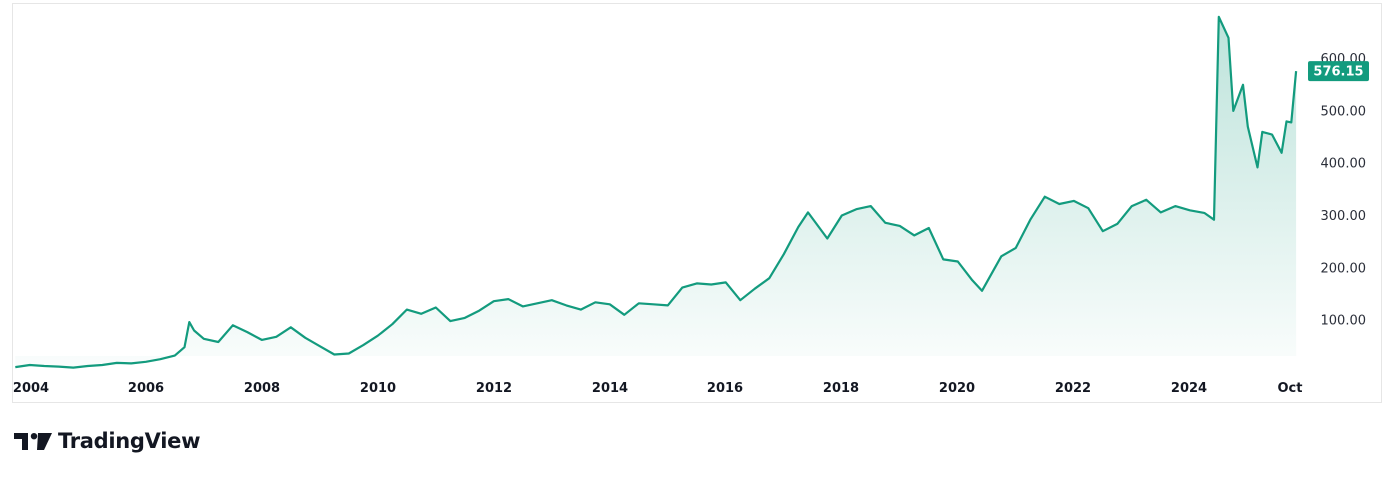 The height and width of the screenshot is (478, 1394). Describe the element at coordinates (494, 388) in the screenshot. I see `x-tick-label: 2012` at that location.